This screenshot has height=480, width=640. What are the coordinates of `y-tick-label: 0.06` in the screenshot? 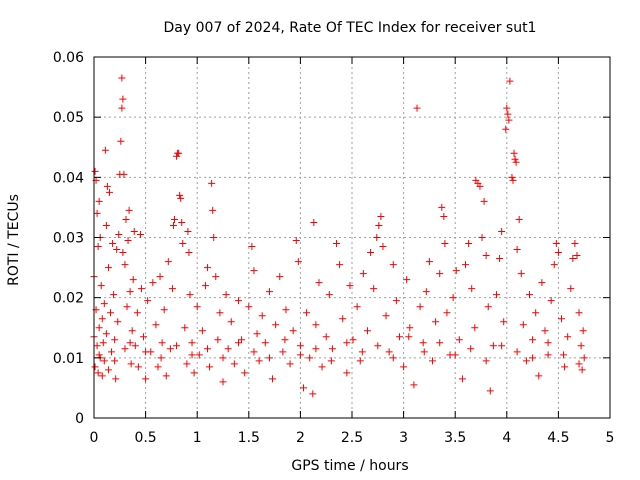 It's located at (68, 58).